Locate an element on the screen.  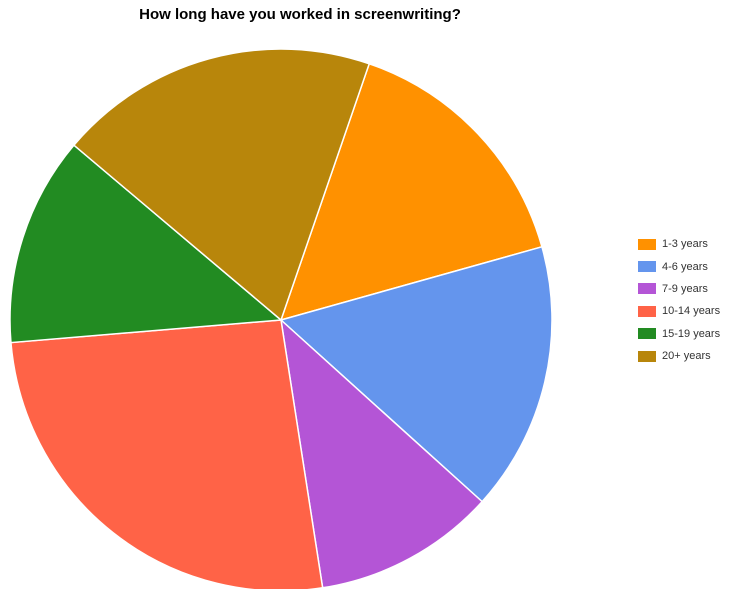
legend-item: 10-14 years is located at coordinates (679, 311).